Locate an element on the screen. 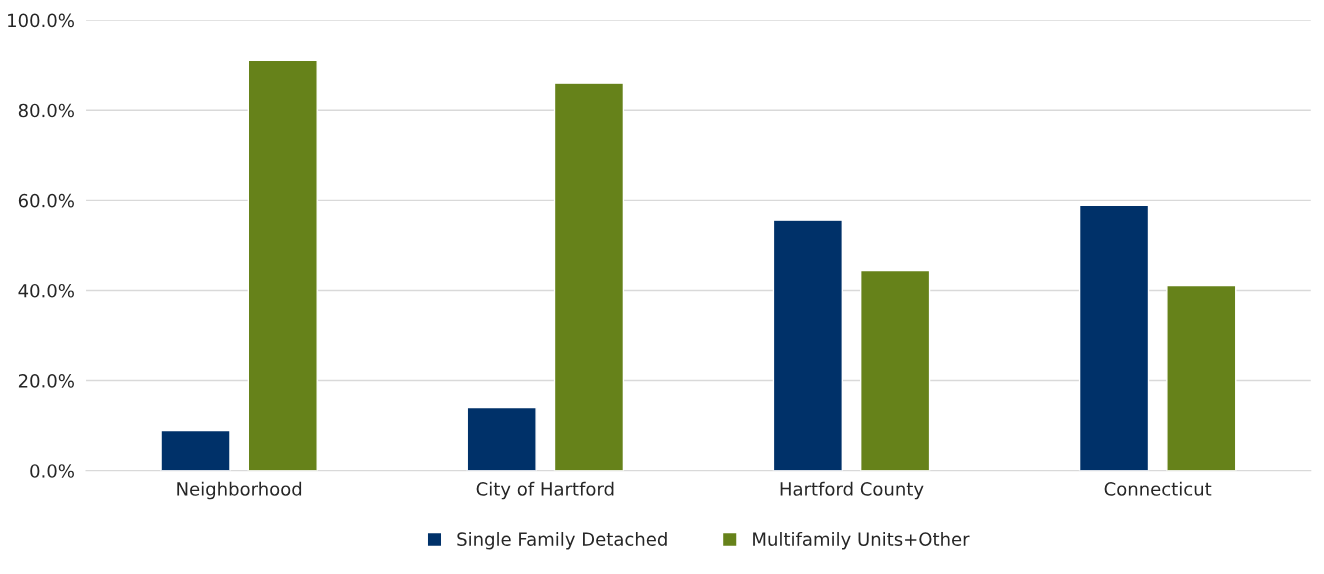 The width and height of the screenshot is (1324, 574). x-tick-label: Connecticut is located at coordinates (1158, 488).